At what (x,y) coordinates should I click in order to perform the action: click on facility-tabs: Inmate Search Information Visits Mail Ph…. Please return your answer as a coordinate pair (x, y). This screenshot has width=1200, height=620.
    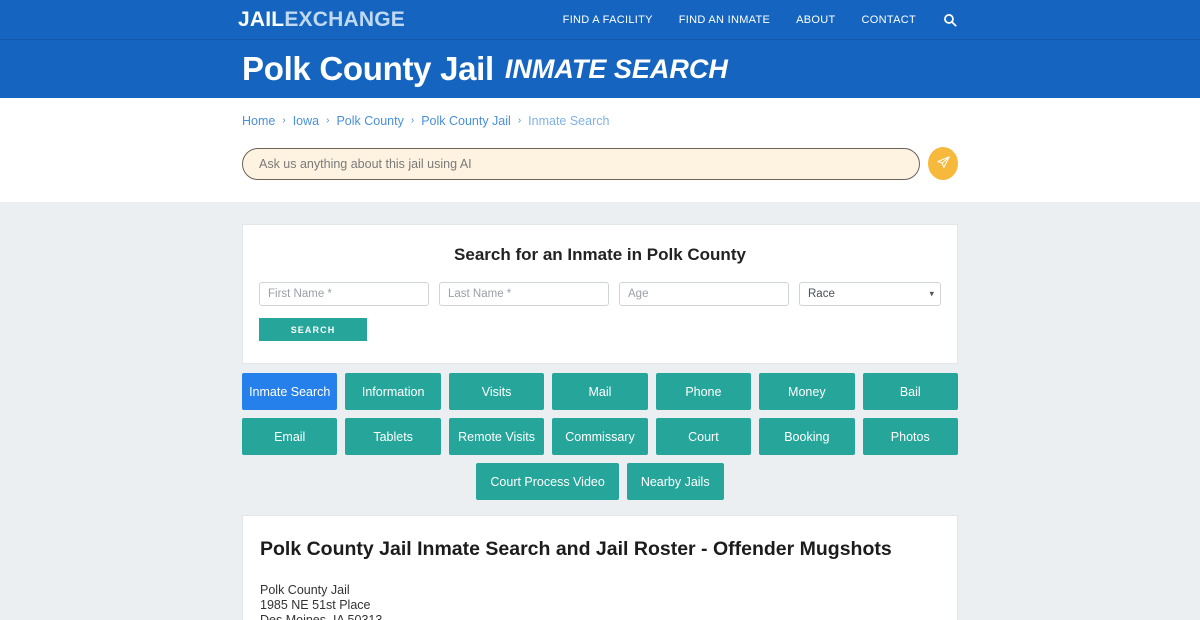
    Looking at the image, I should click on (600, 436).